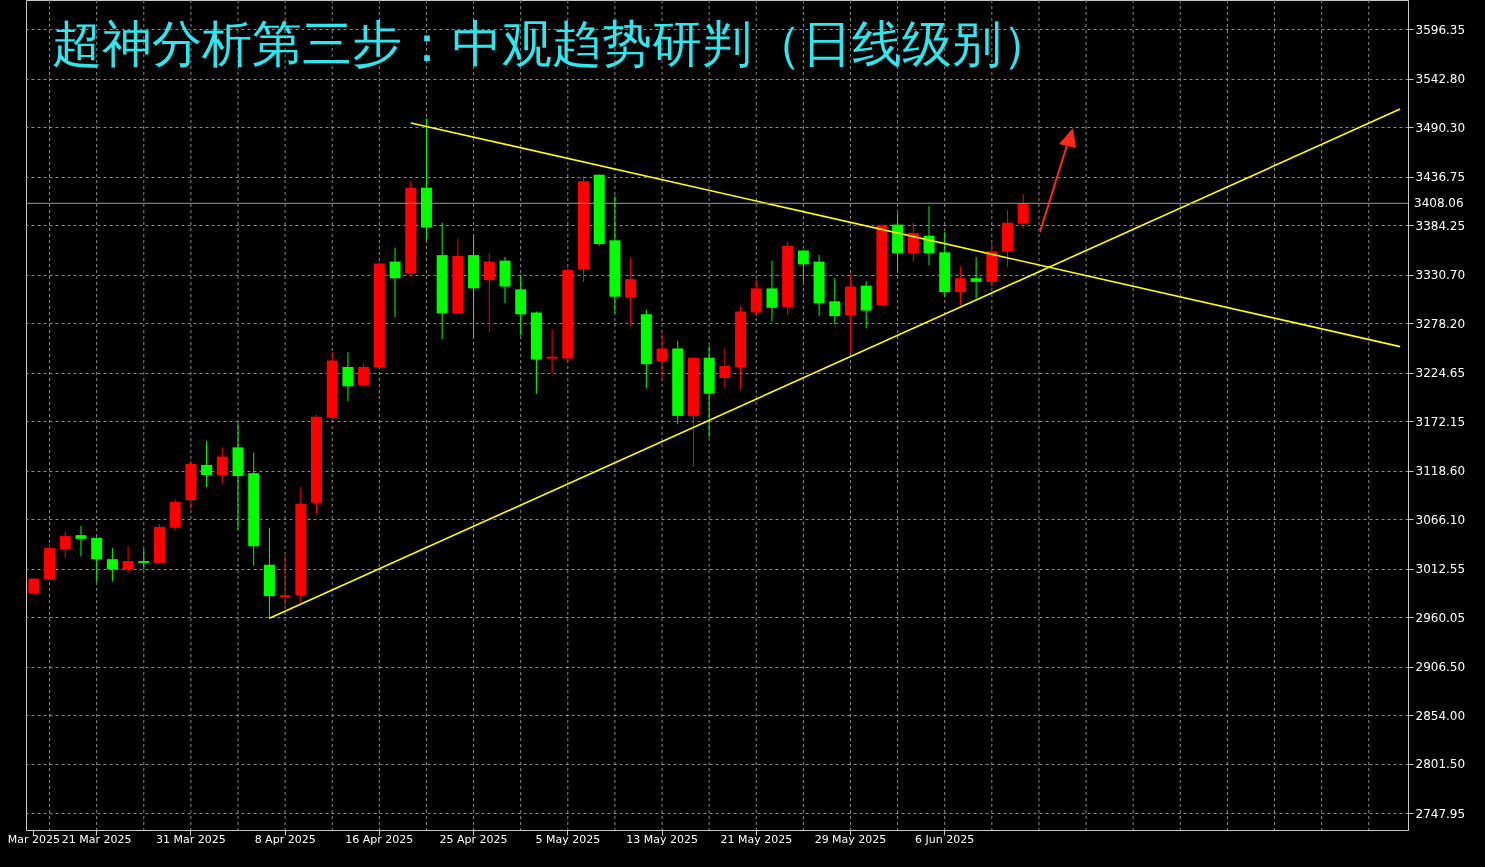 Image resolution: width=1485 pixels, height=867 pixels. What do you see at coordinates (1440, 177) in the screenshot?
I see `y-tick-label: 3436.75` at bounding box center [1440, 177].